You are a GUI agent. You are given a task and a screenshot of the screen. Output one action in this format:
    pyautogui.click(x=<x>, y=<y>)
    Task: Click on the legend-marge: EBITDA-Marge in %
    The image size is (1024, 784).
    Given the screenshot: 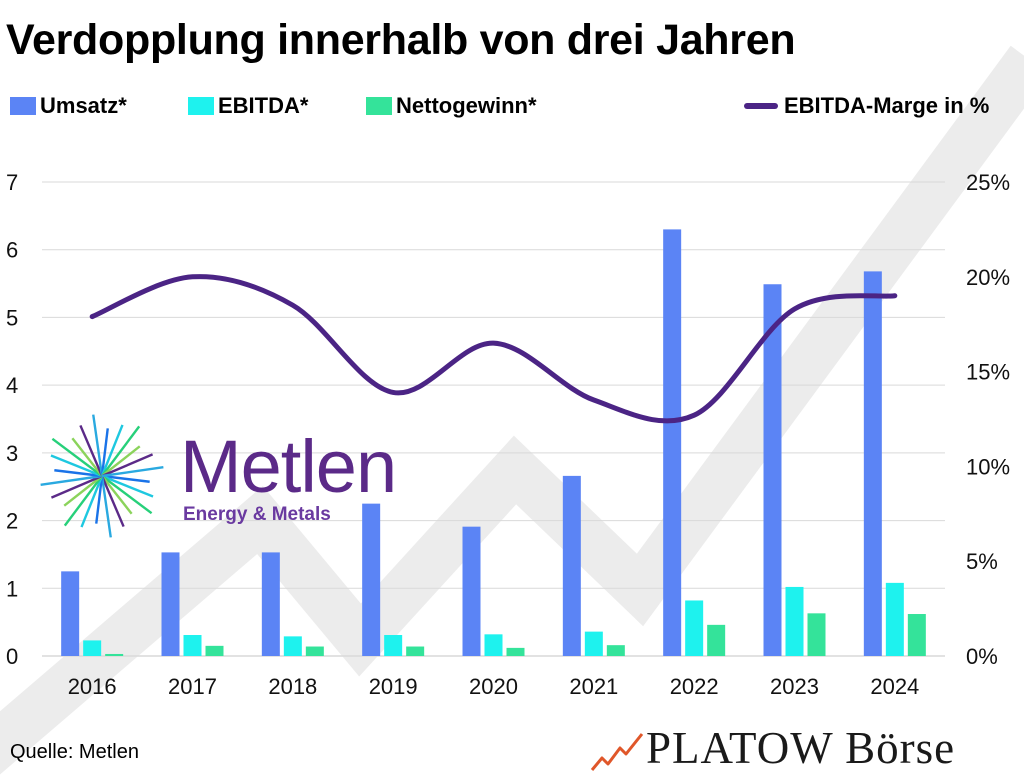 What is the action you would take?
    pyautogui.click(x=866, y=106)
    